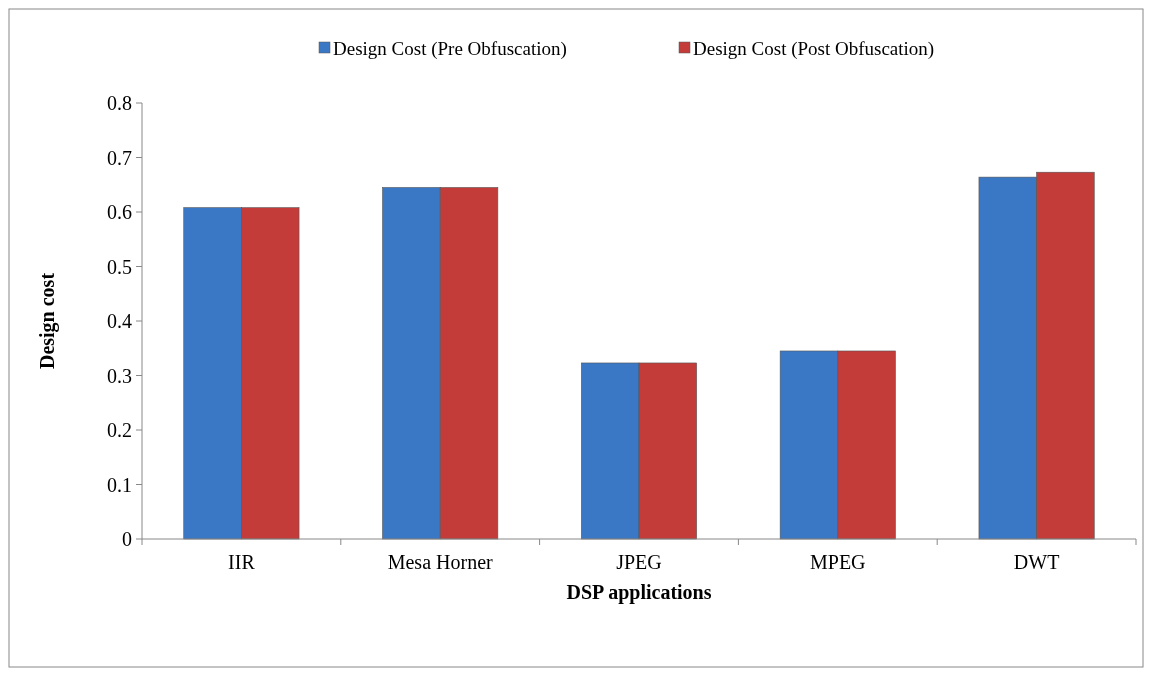 The height and width of the screenshot is (676, 1152). Describe the element at coordinates (814, 48) in the screenshot. I see `legend-label: Design Cost (Post Obfuscation)` at that location.